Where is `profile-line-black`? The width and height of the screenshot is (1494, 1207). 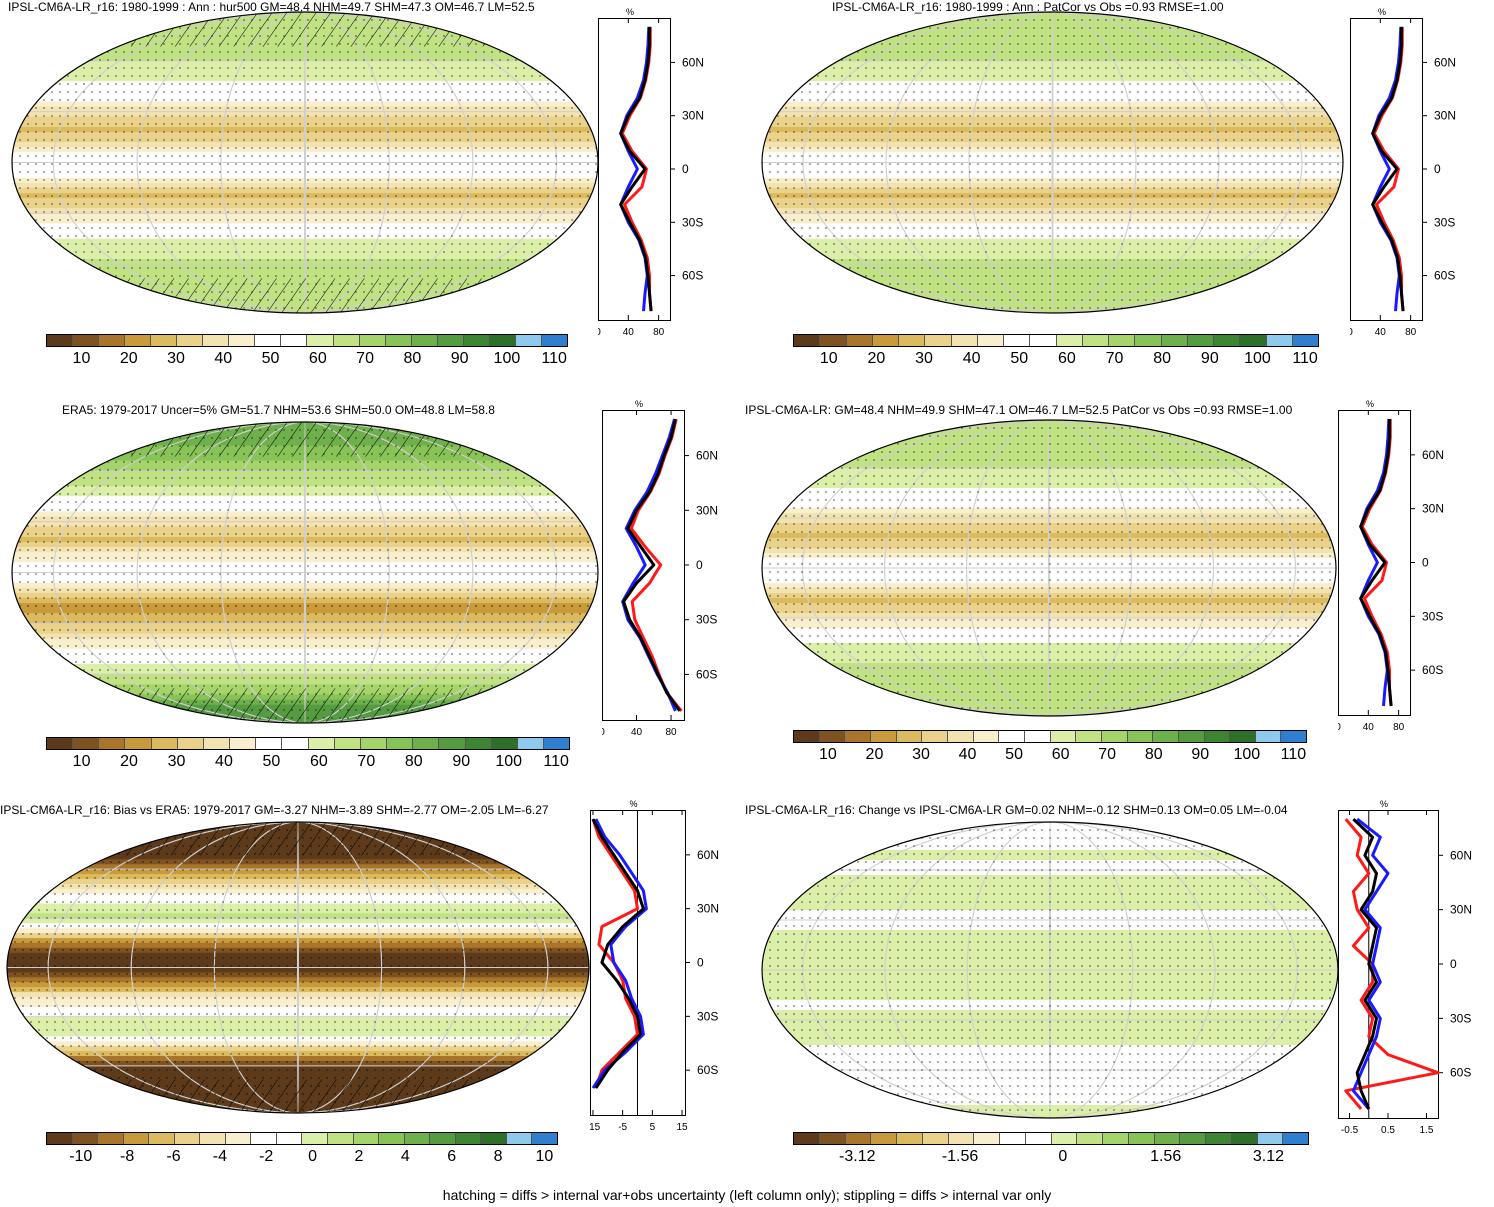 profile-line-black is located at coordinates (651, 565).